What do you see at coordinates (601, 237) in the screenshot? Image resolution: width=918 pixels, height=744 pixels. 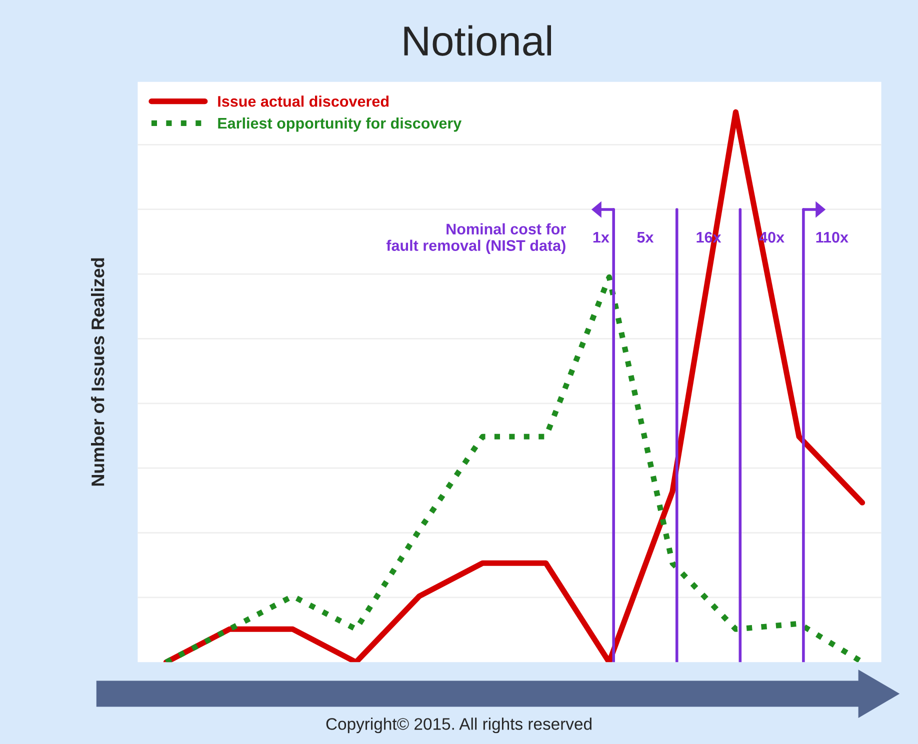 I see `annotation: 1x` at bounding box center [601, 237].